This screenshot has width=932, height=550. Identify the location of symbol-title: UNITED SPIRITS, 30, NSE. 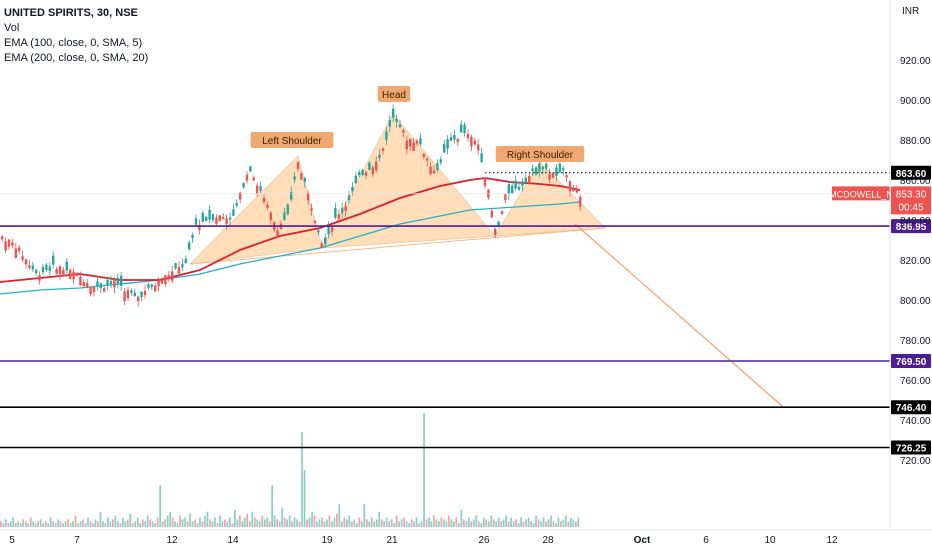
(71, 13).